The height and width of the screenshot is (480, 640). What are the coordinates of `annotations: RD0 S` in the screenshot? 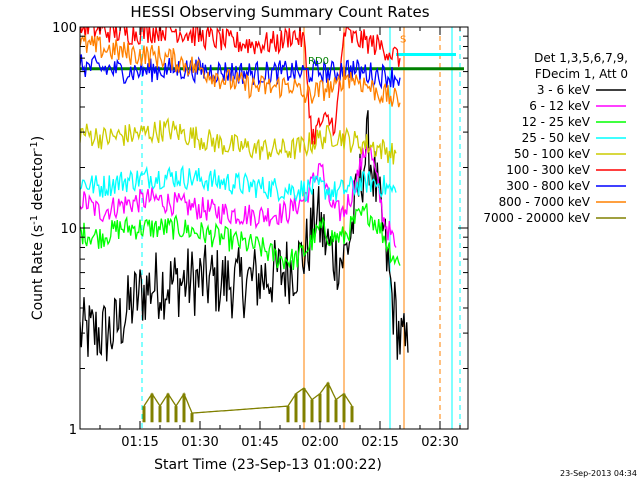 It's located at (357, 50).